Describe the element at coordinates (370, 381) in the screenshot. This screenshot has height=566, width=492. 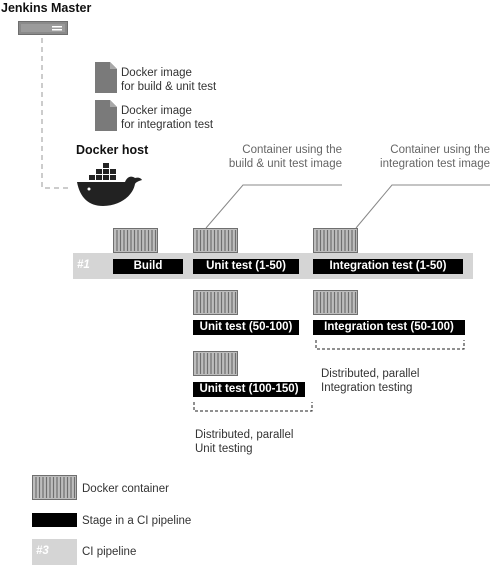
I see `integration-parallel-note: Distributed, parallel Integration testing` at that location.